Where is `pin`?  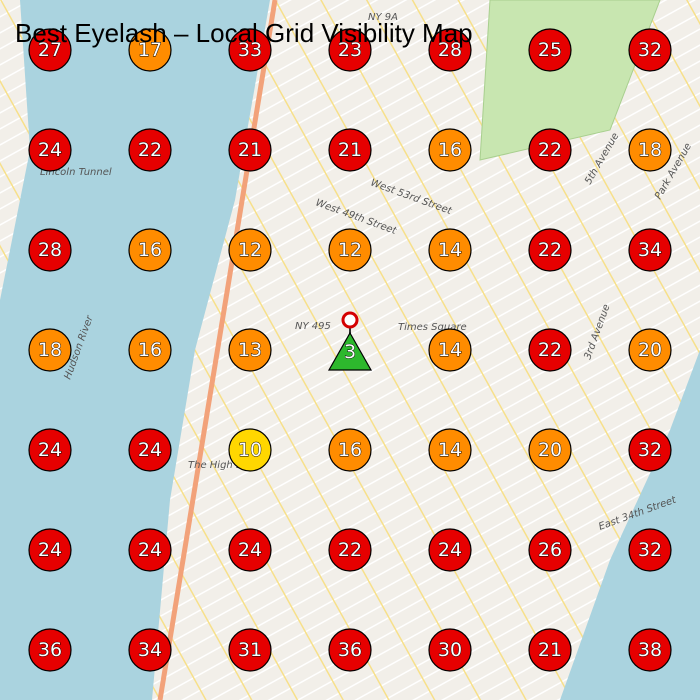 pin is located at coordinates (350, 320).